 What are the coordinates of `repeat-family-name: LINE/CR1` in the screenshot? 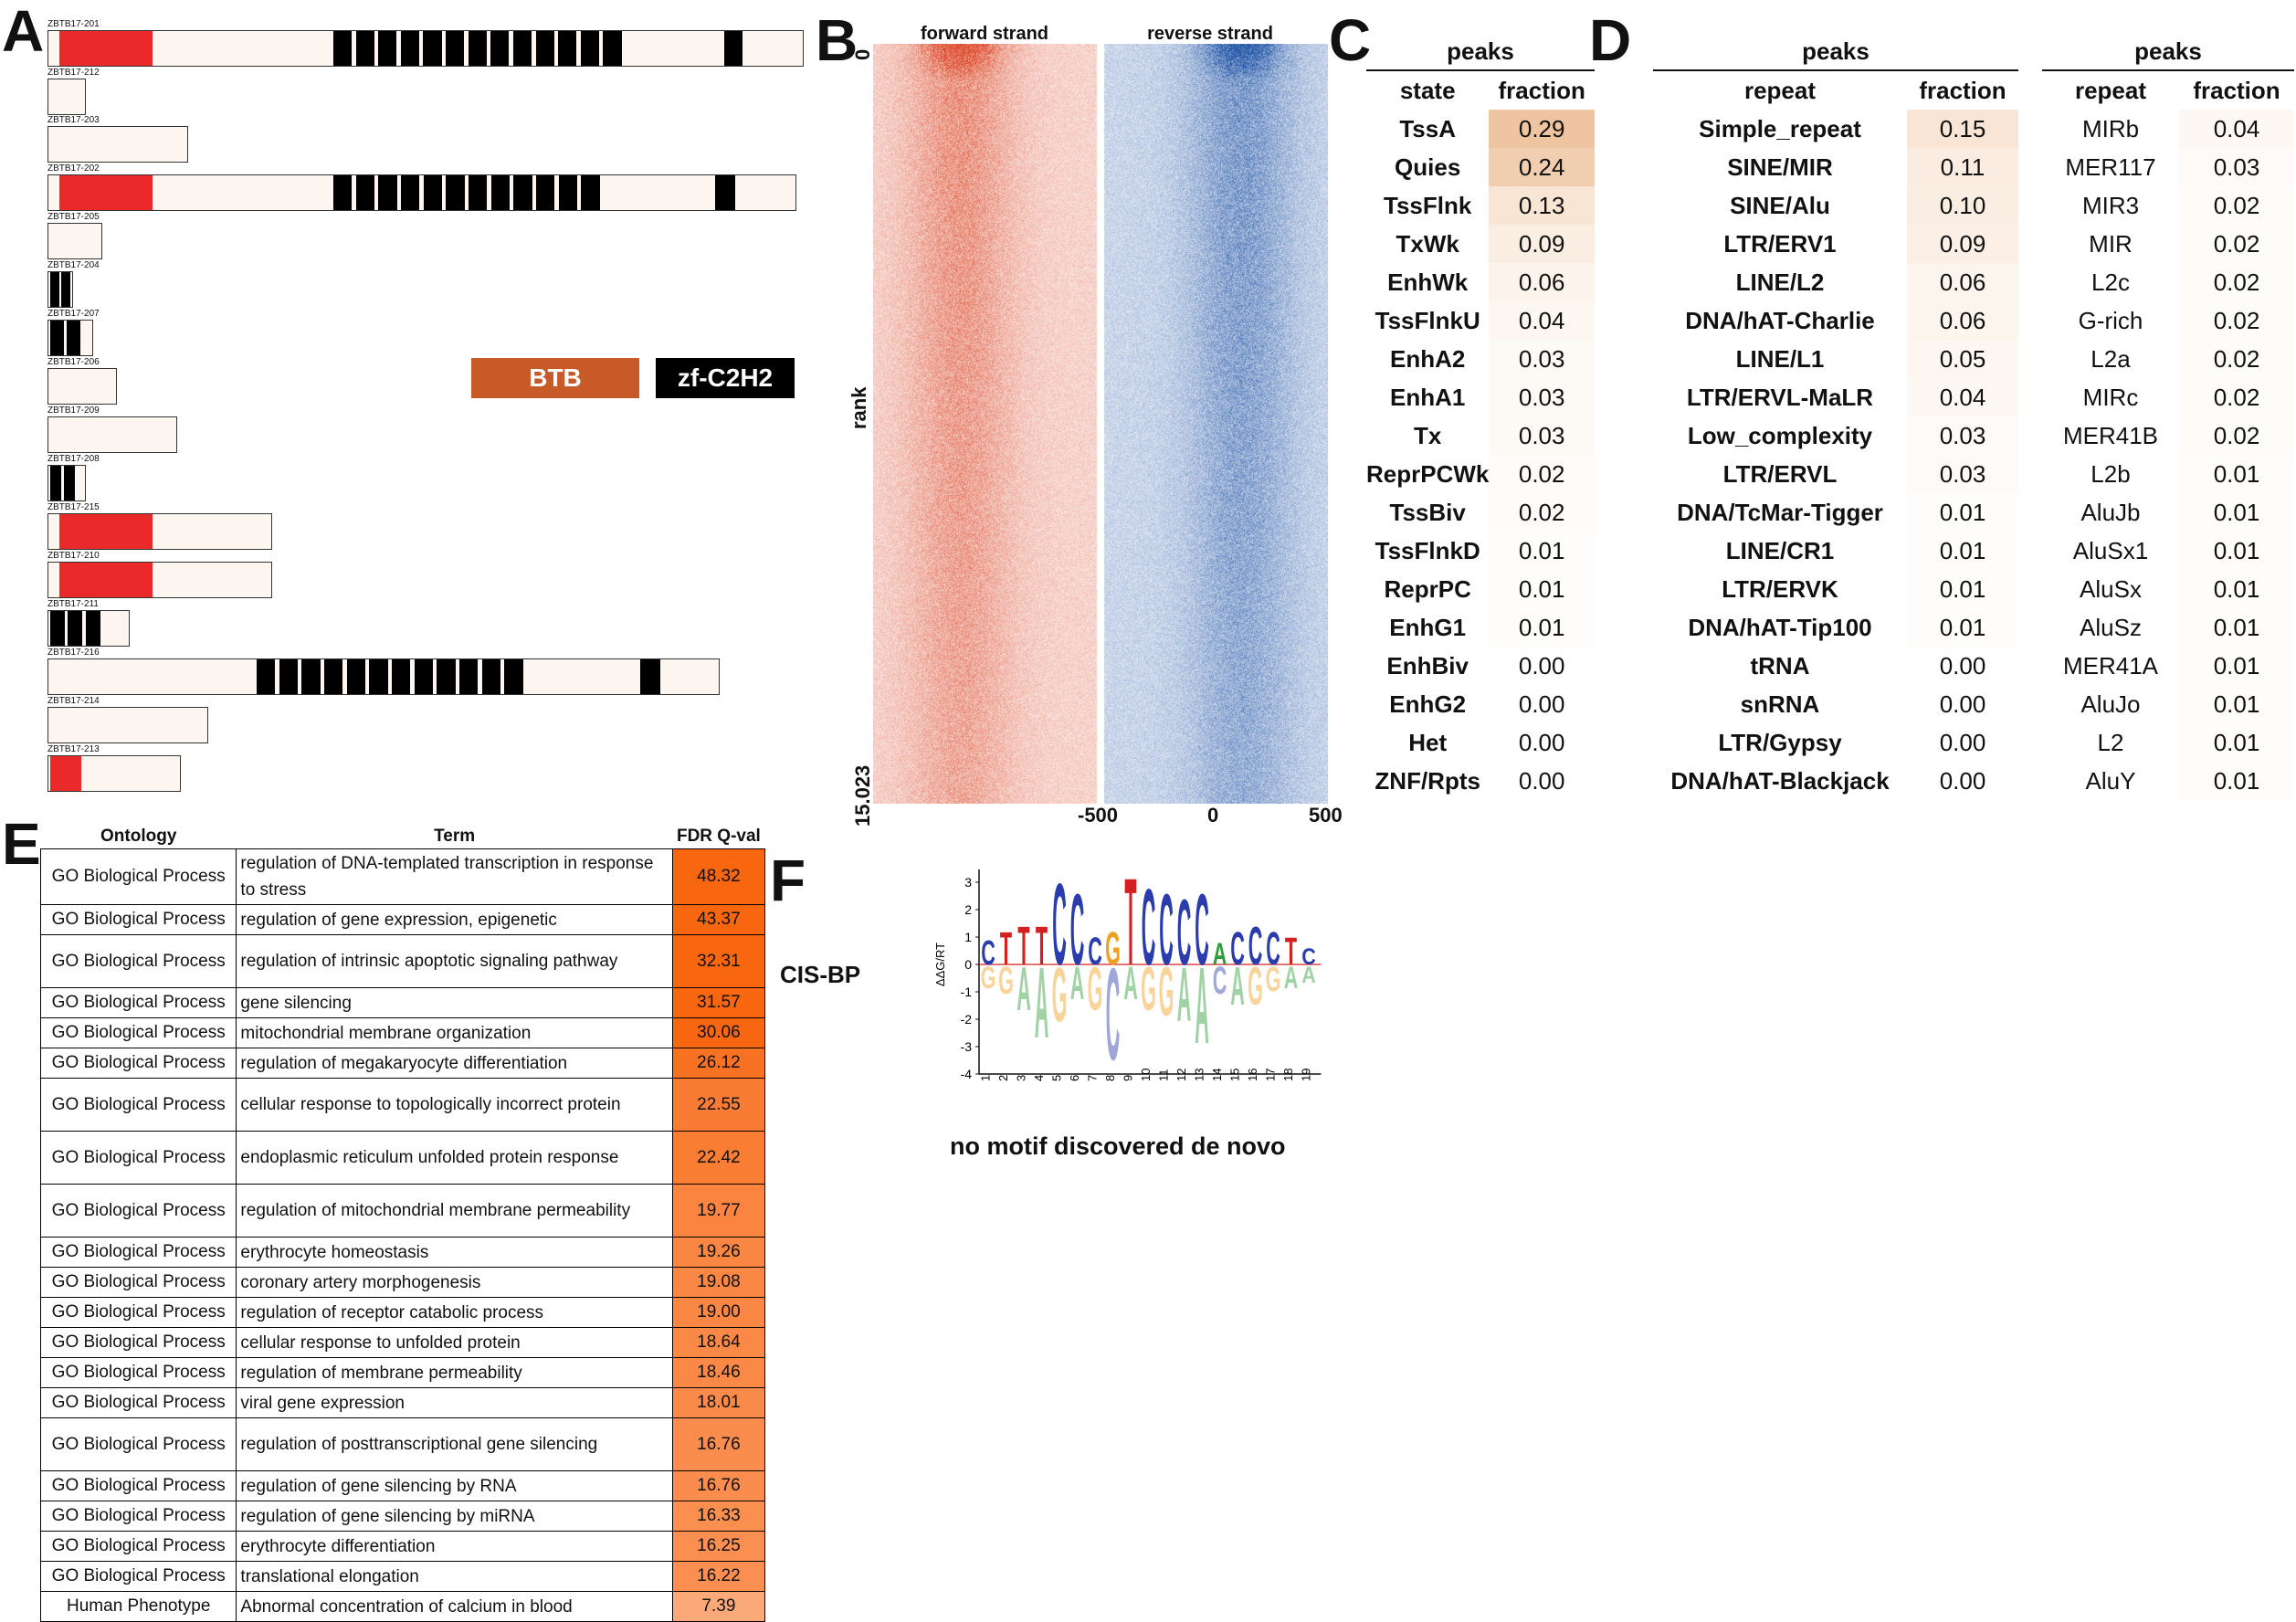 It's located at (1780, 551).